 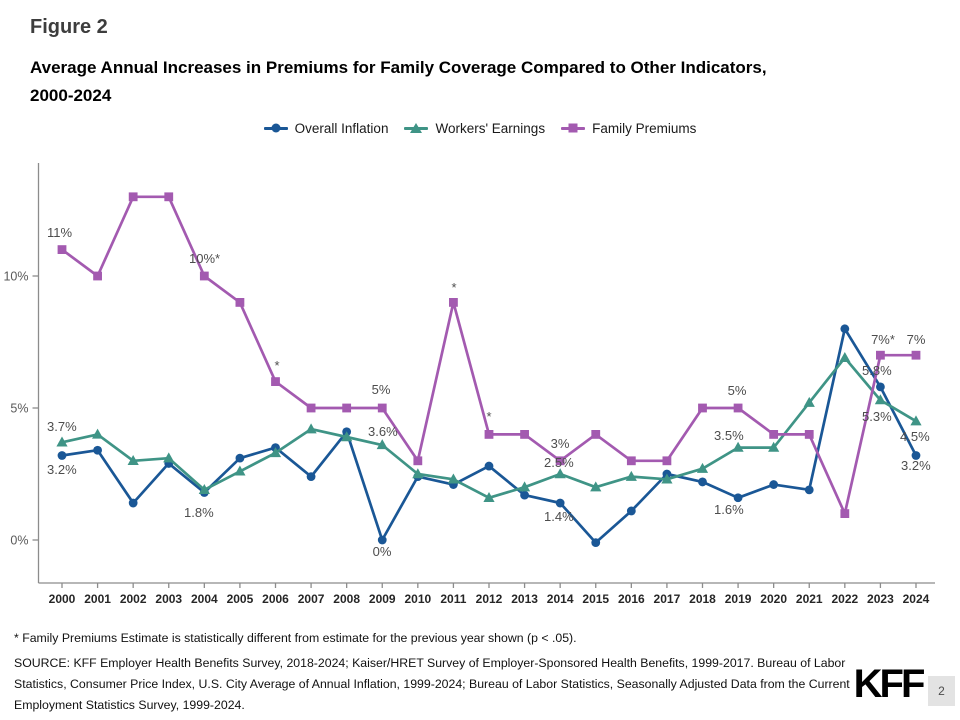 I want to click on x-tick-label: 2004, so click(x=204, y=599).